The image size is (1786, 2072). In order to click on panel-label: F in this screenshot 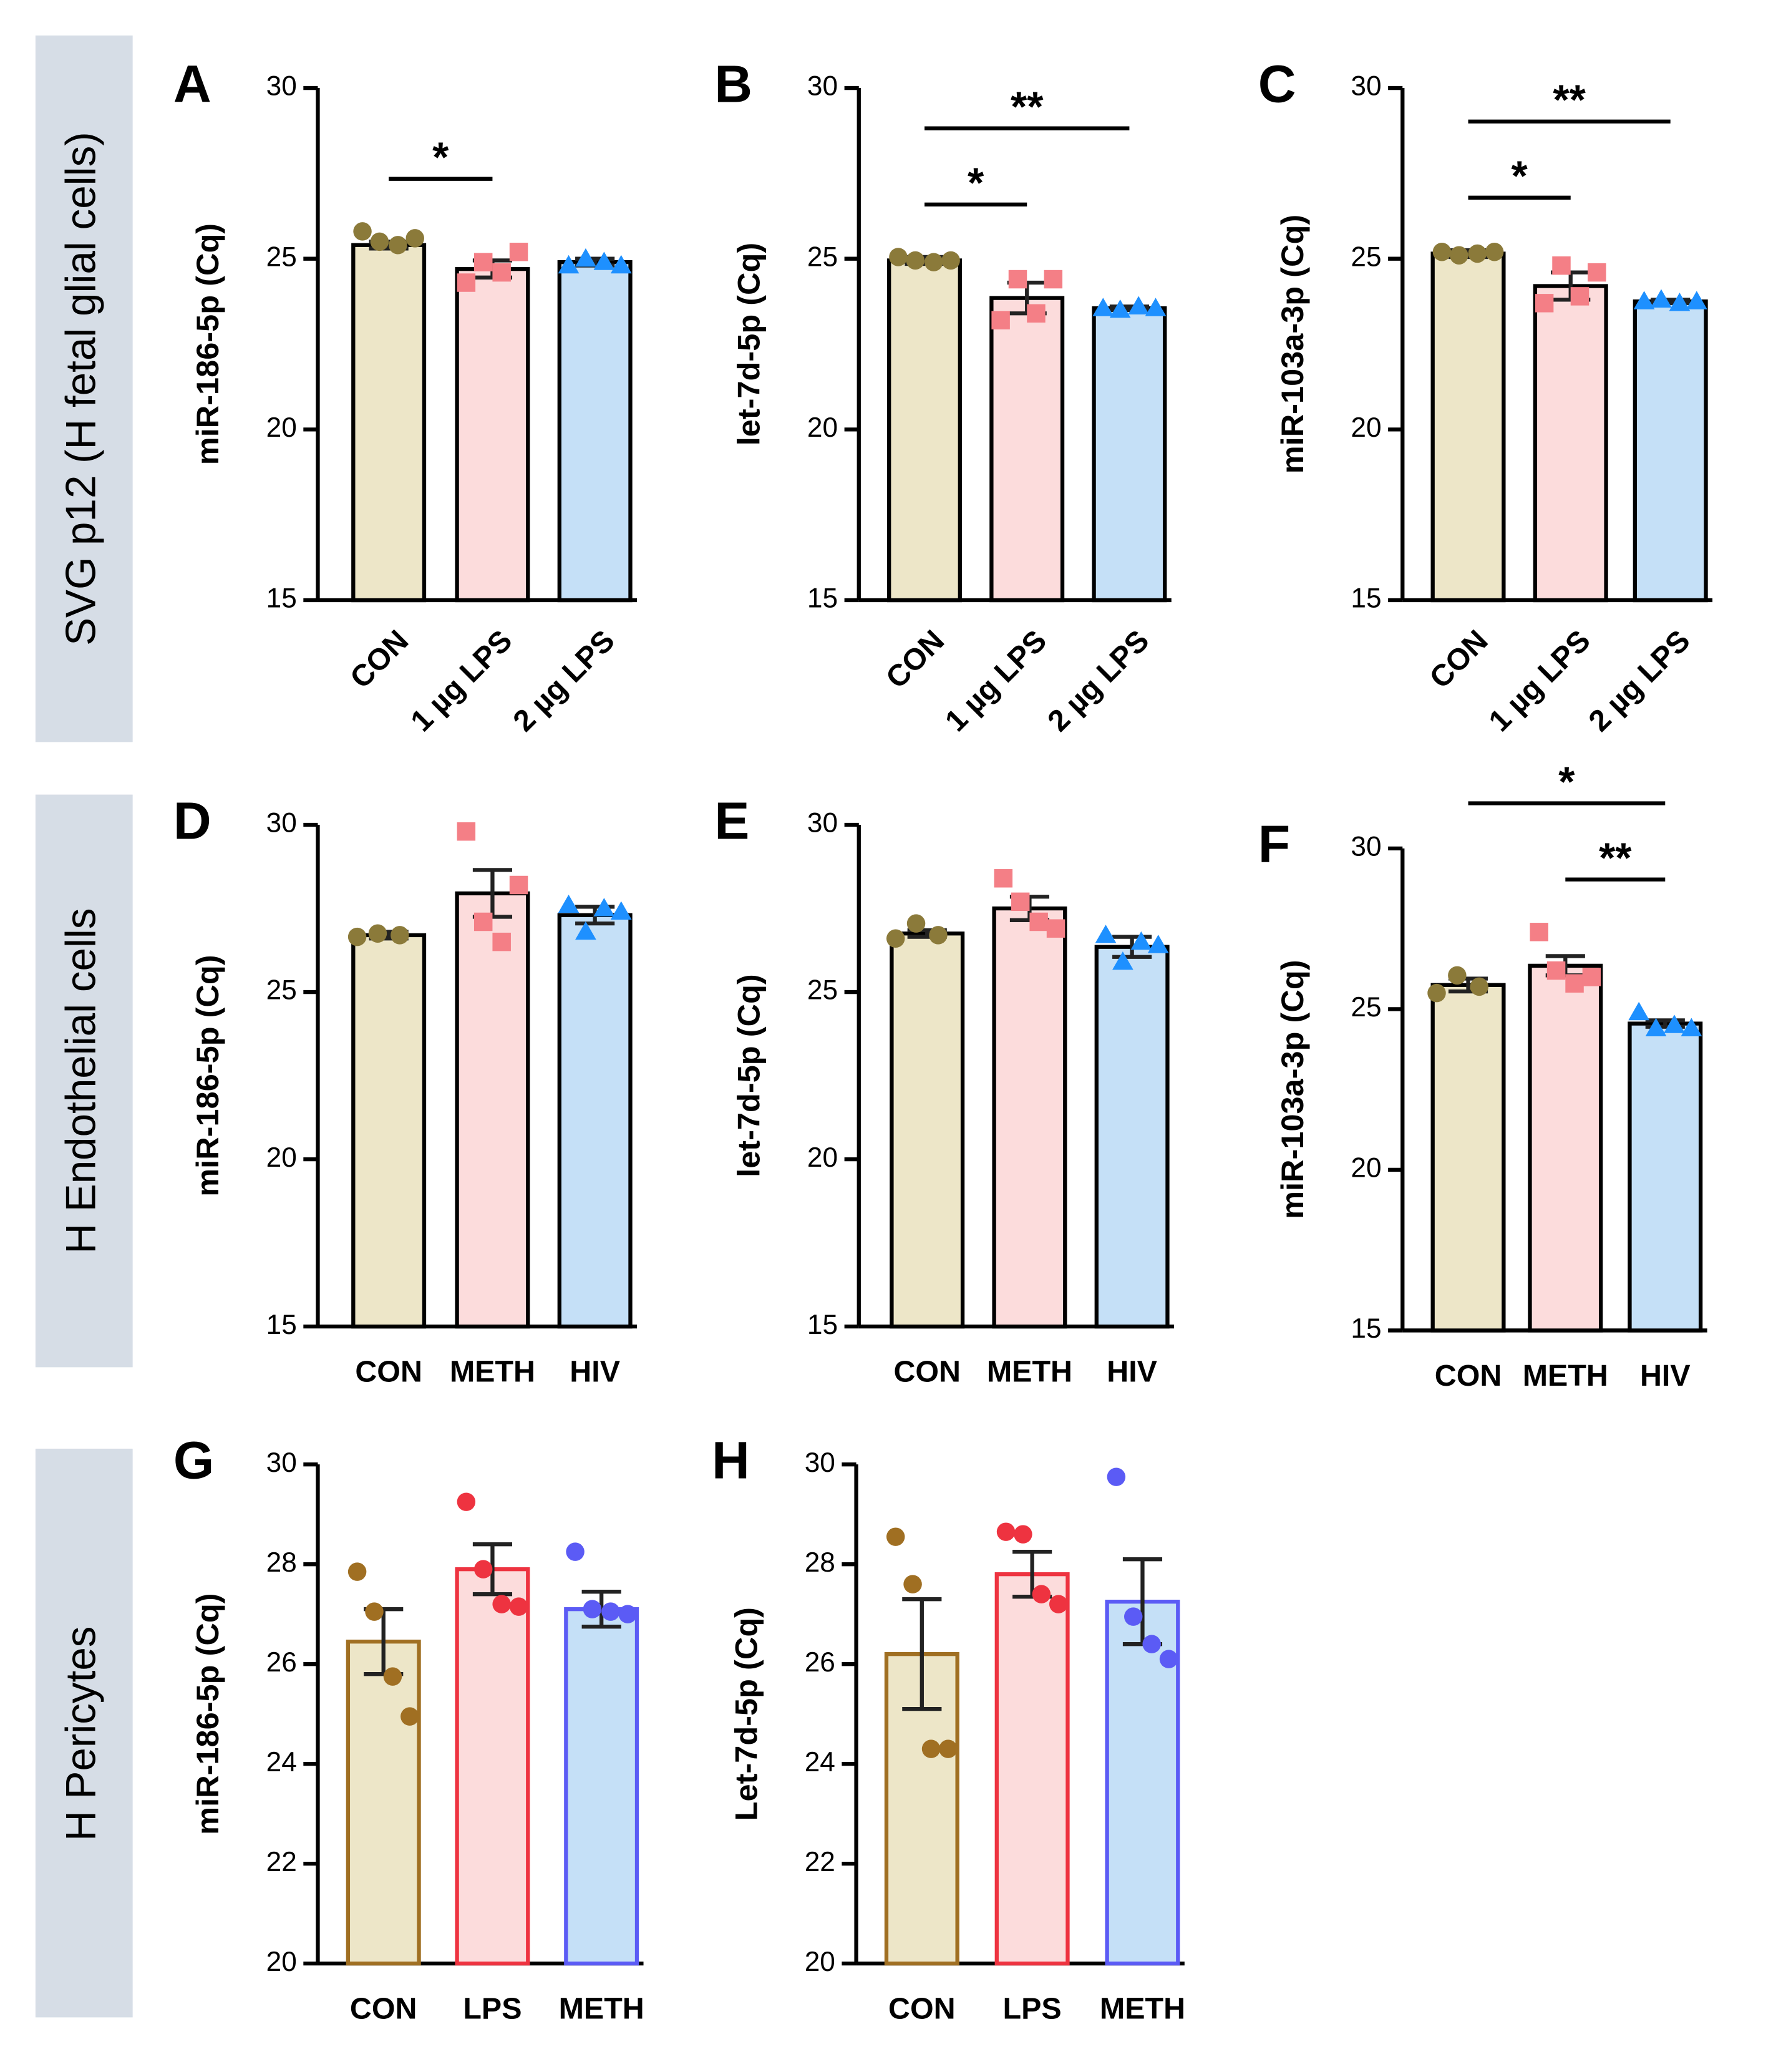, I will do `click(1274, 844)`.